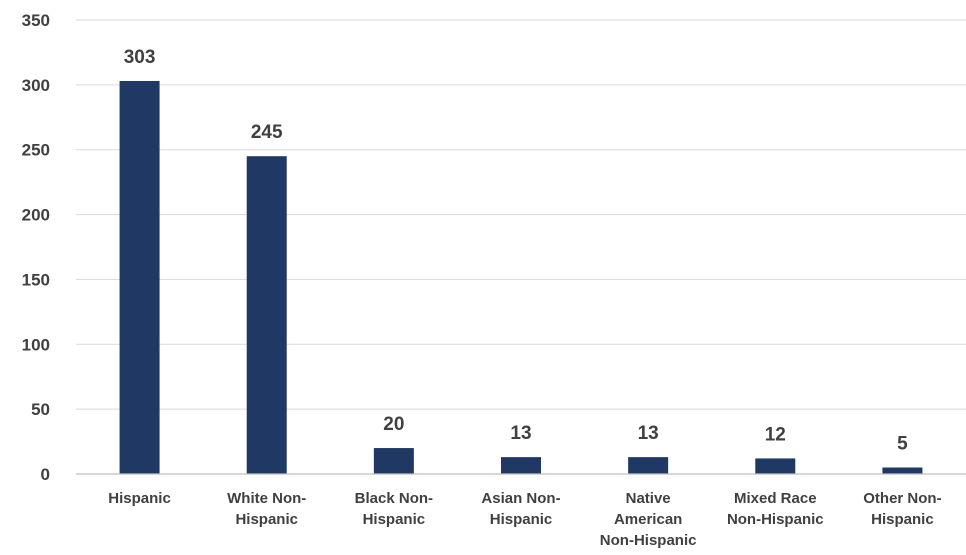 Image resolution: width=966 pixels, height=555 pixels. I want to click on x-tick-label: Mixed Race Non-Hispanic, so click(775, 509).